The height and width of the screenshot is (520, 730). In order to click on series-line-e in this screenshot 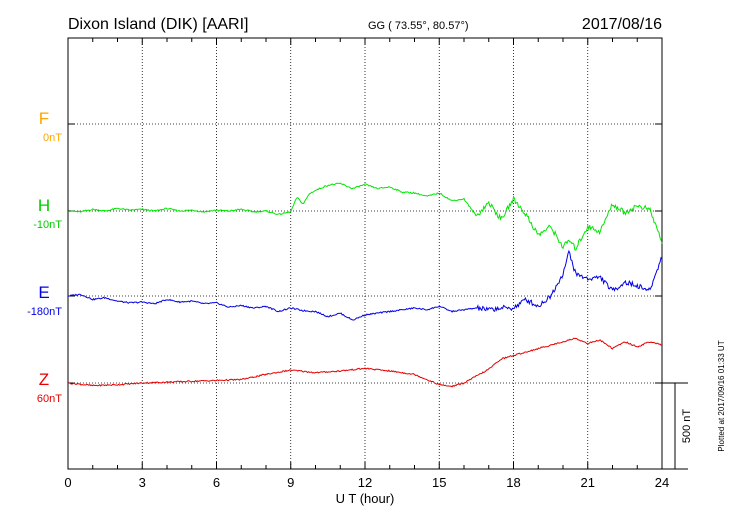, I will do `click(365, 285)`.